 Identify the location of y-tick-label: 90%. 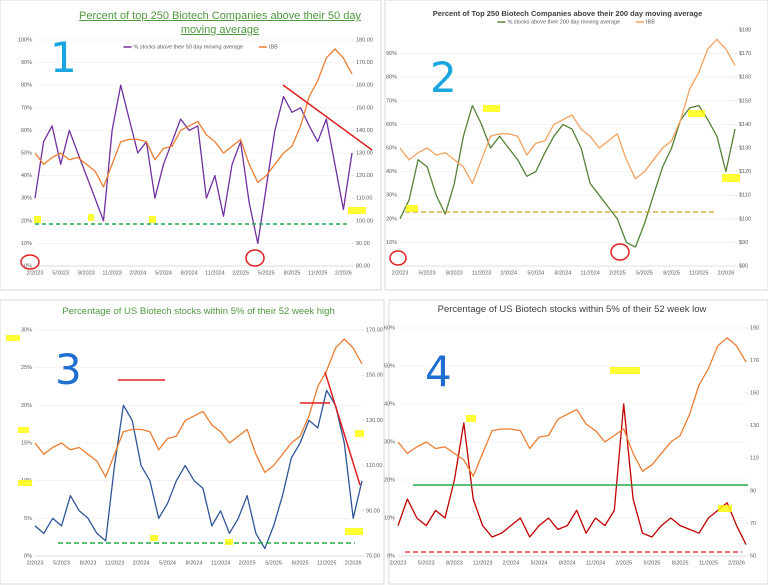
(391, 54).